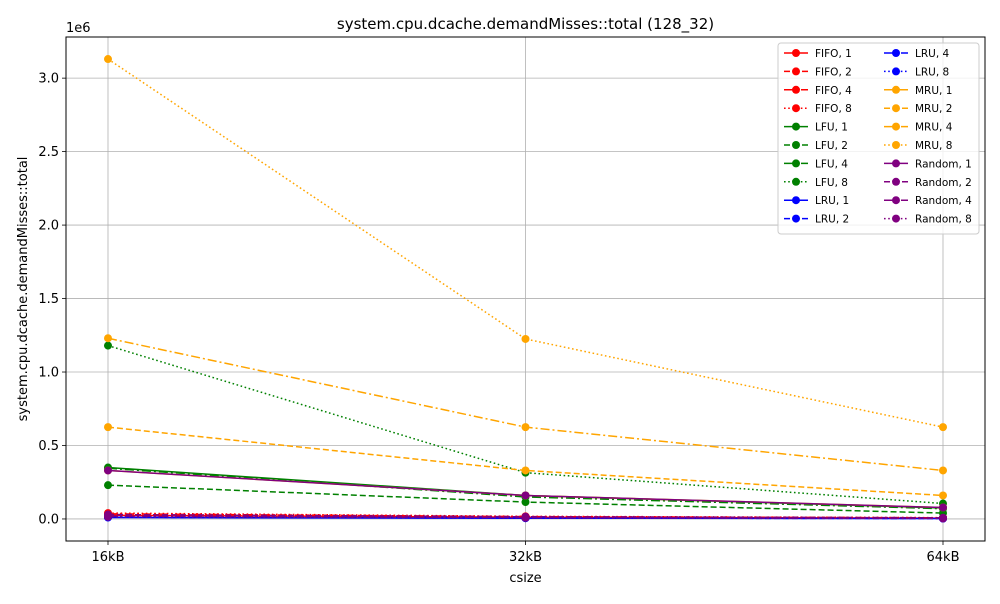 The image size is (1000, 604). I want to click on legend-entry: Random, 8, so click(928, 220).